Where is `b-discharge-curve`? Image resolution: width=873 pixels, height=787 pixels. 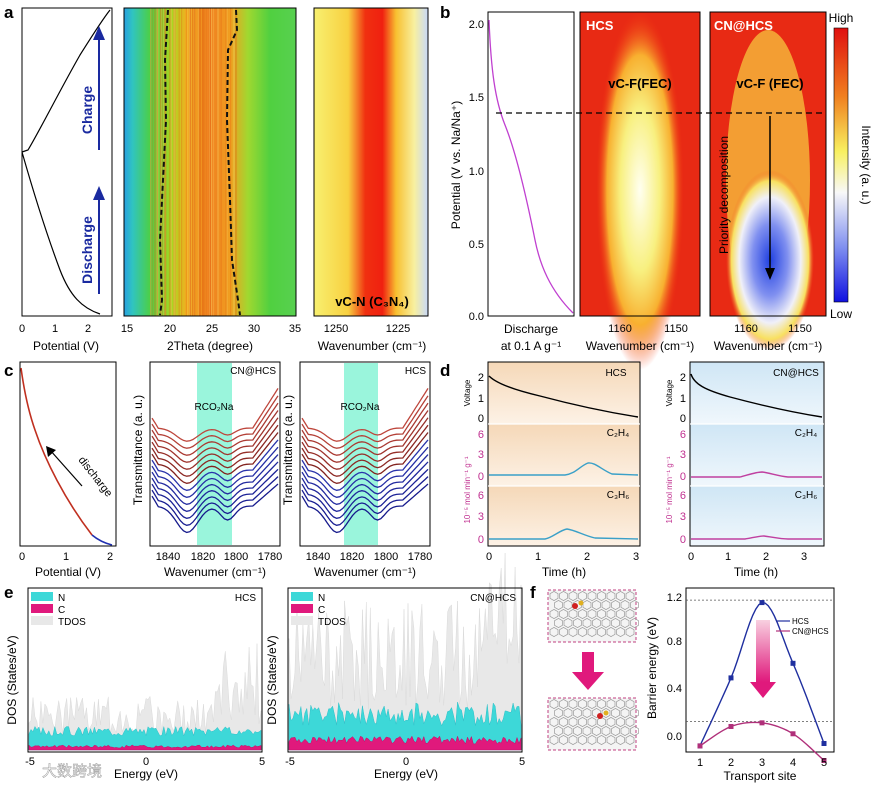 b-discharge-curve is located at coordinates (531, 166).